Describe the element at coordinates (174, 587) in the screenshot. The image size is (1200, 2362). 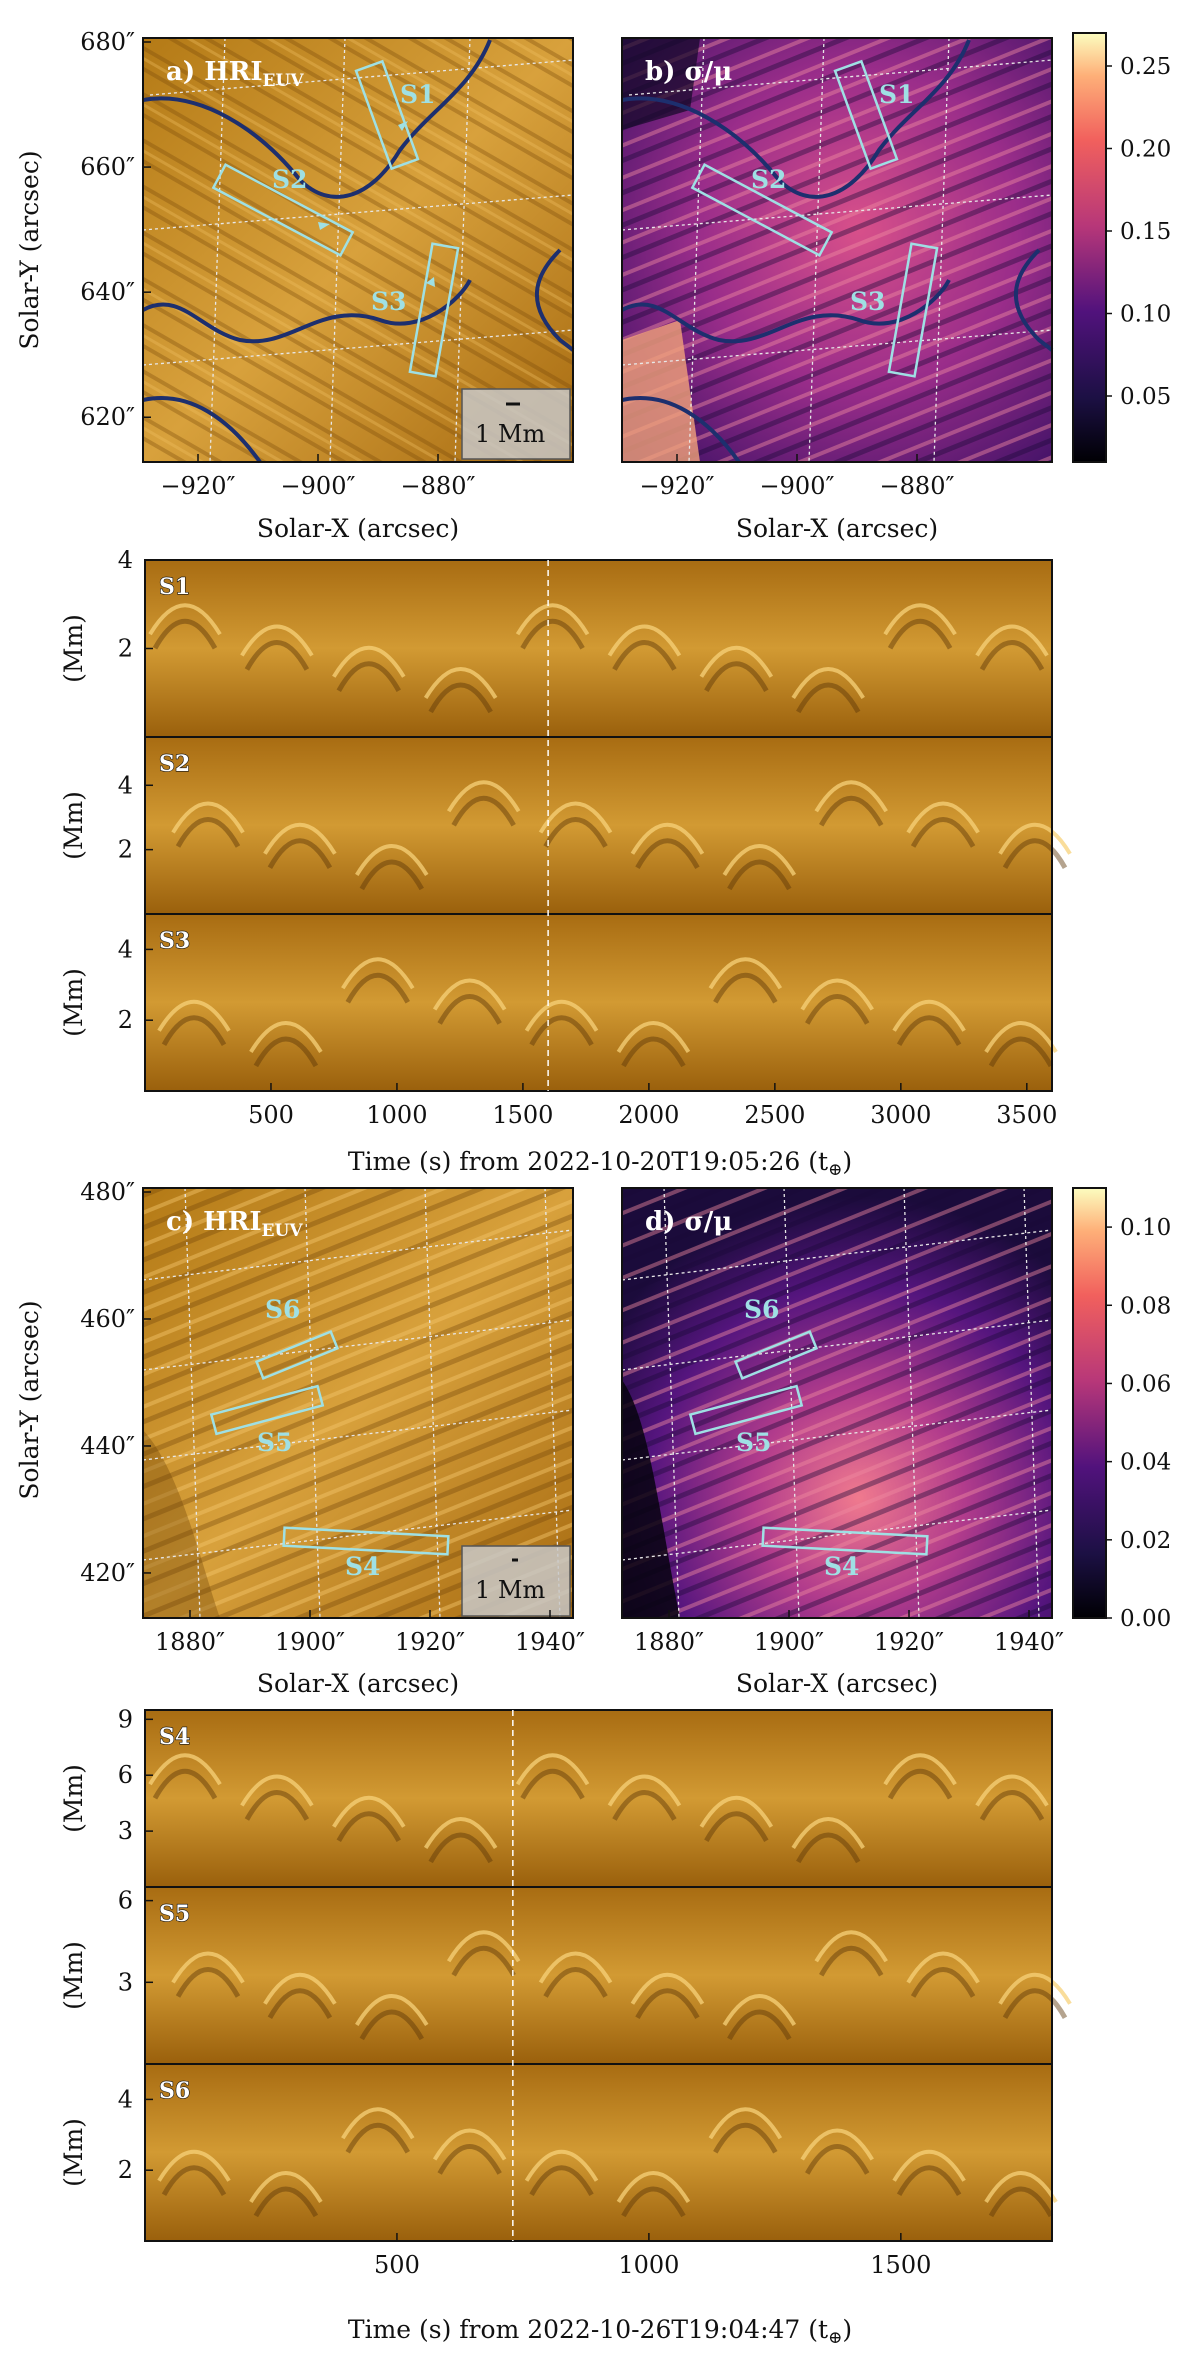
I see `kymograph-row-label: S1` at that location.